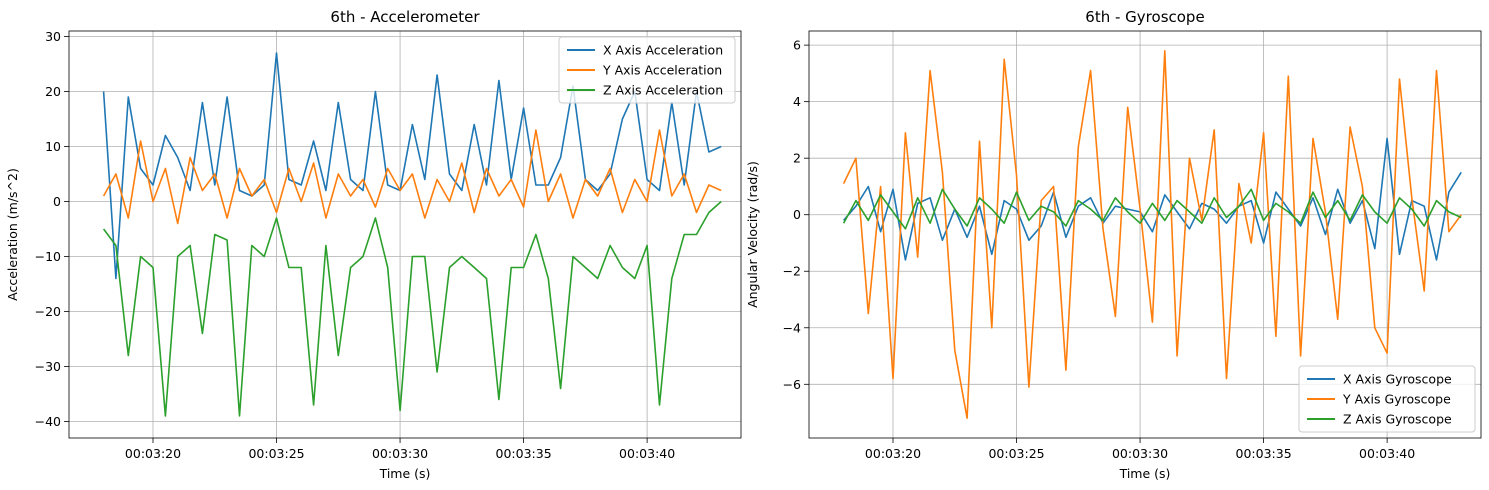 This screenshot has height=490, width=1489. I want to click on y-tick-label: 6, so click(797, 45).